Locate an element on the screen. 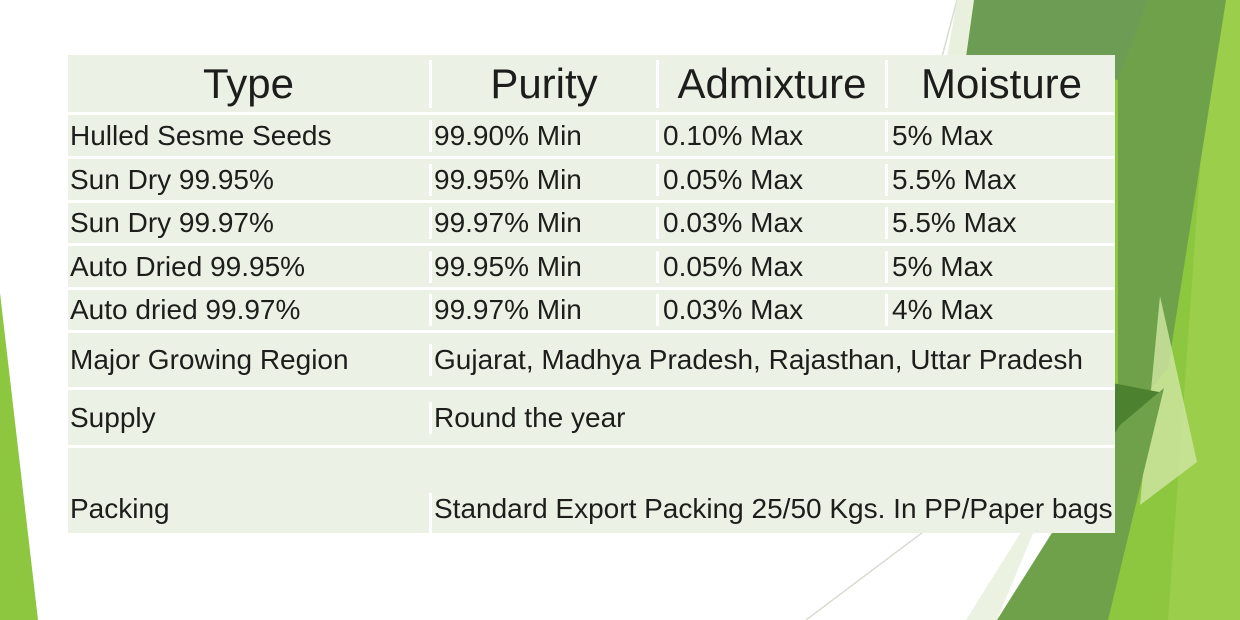  cell-purity: 99.90% Min is located at coordinates (542, 135).